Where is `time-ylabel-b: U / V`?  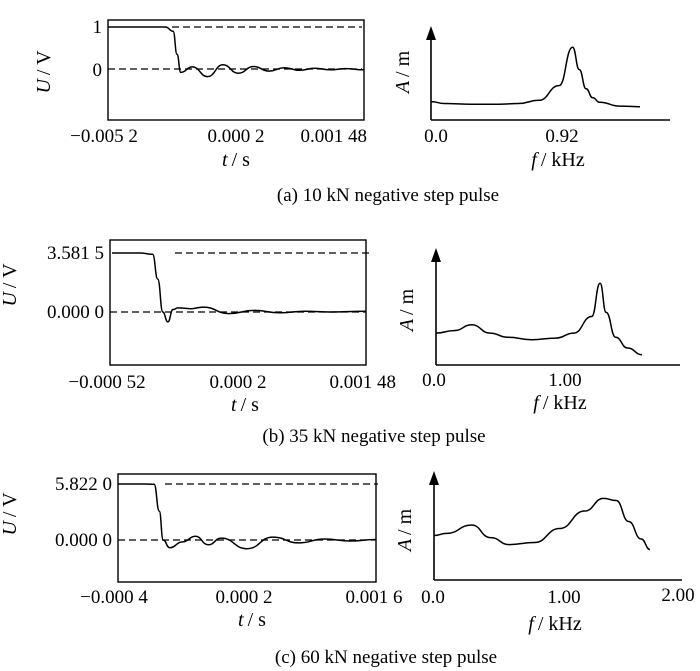
time-ylabel-b: U / V is located at coordinates (10, 285).